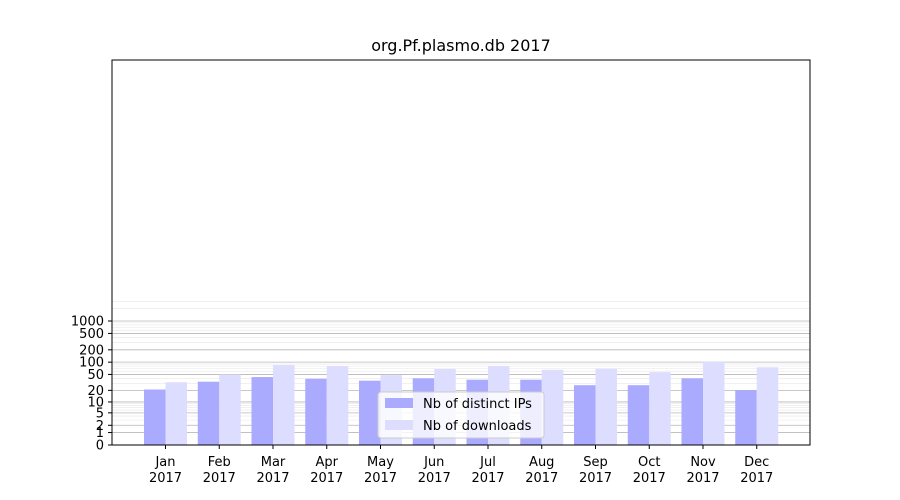  Describe the element at coordinates (100, 426) in the screenshot. I see `y-tick-label: 2` at that location.